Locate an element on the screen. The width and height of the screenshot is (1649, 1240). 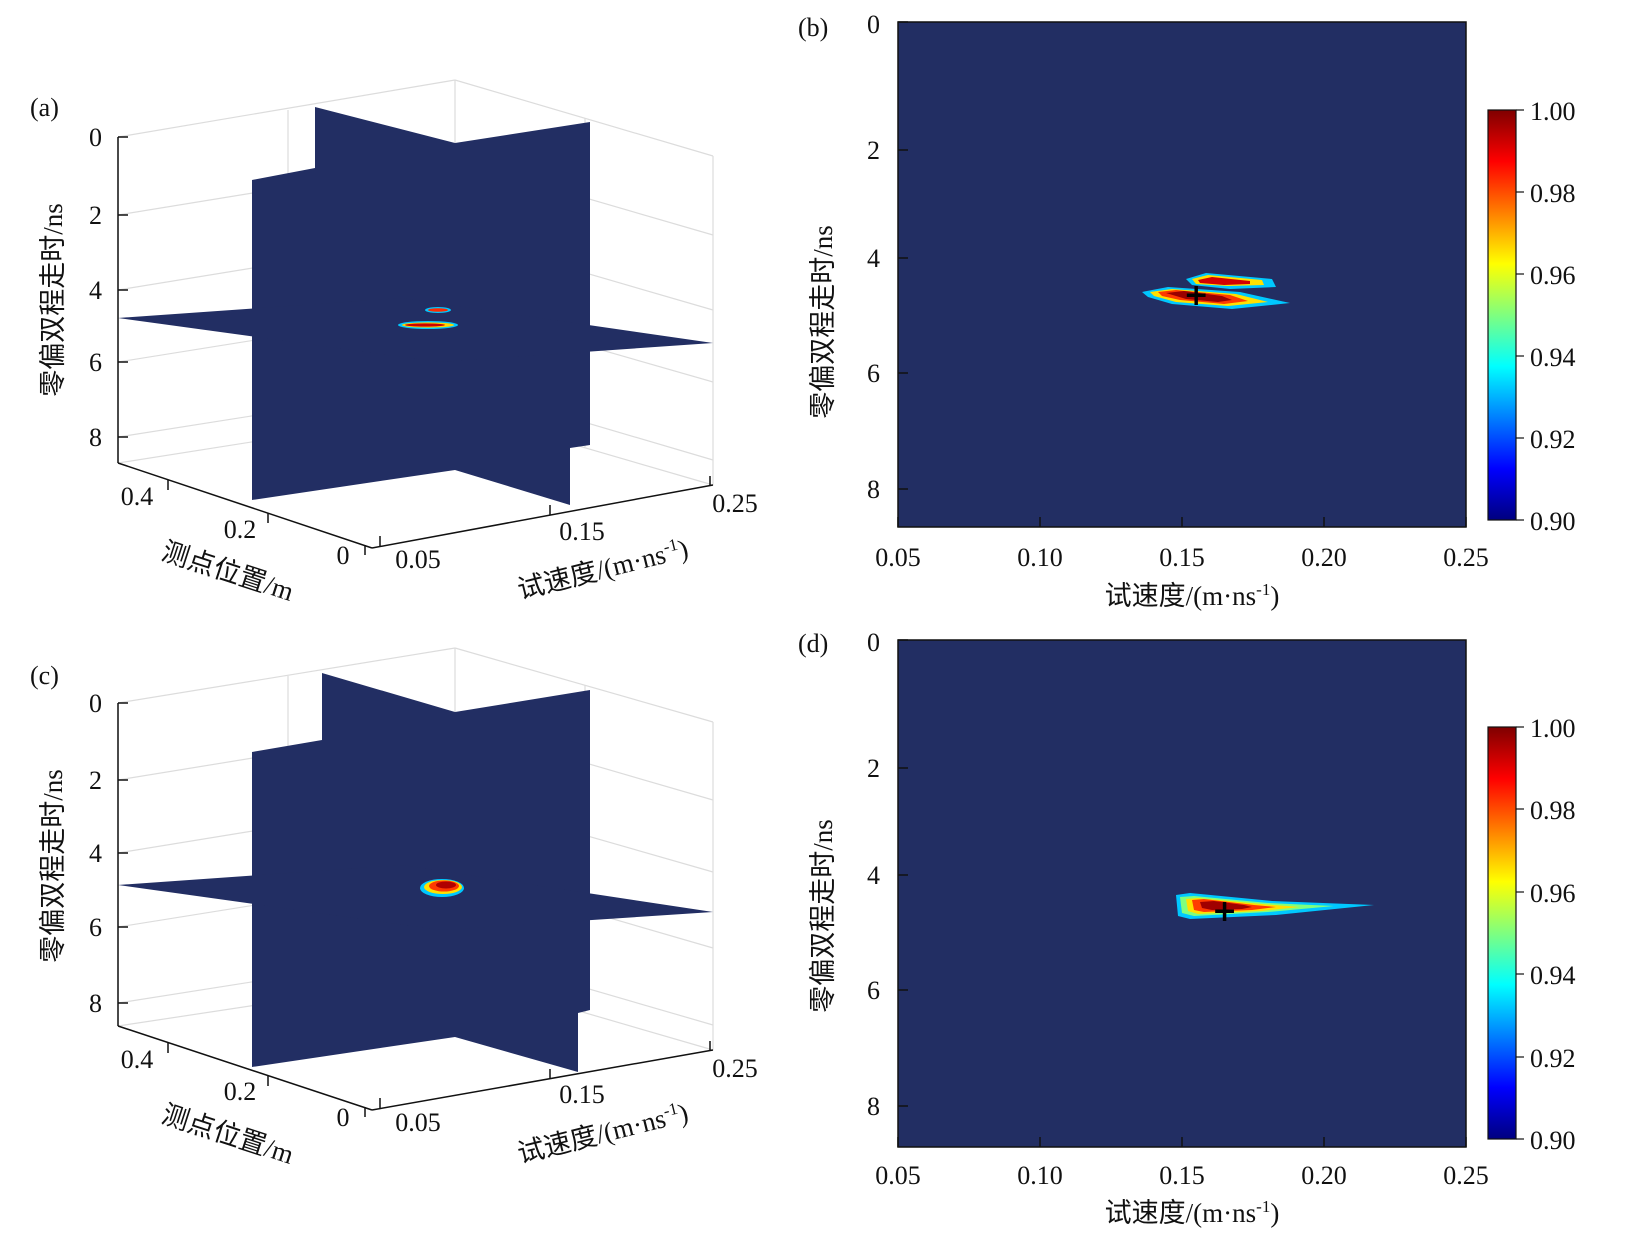
panel-d-colorbar is located at coordinates (1502, 933).